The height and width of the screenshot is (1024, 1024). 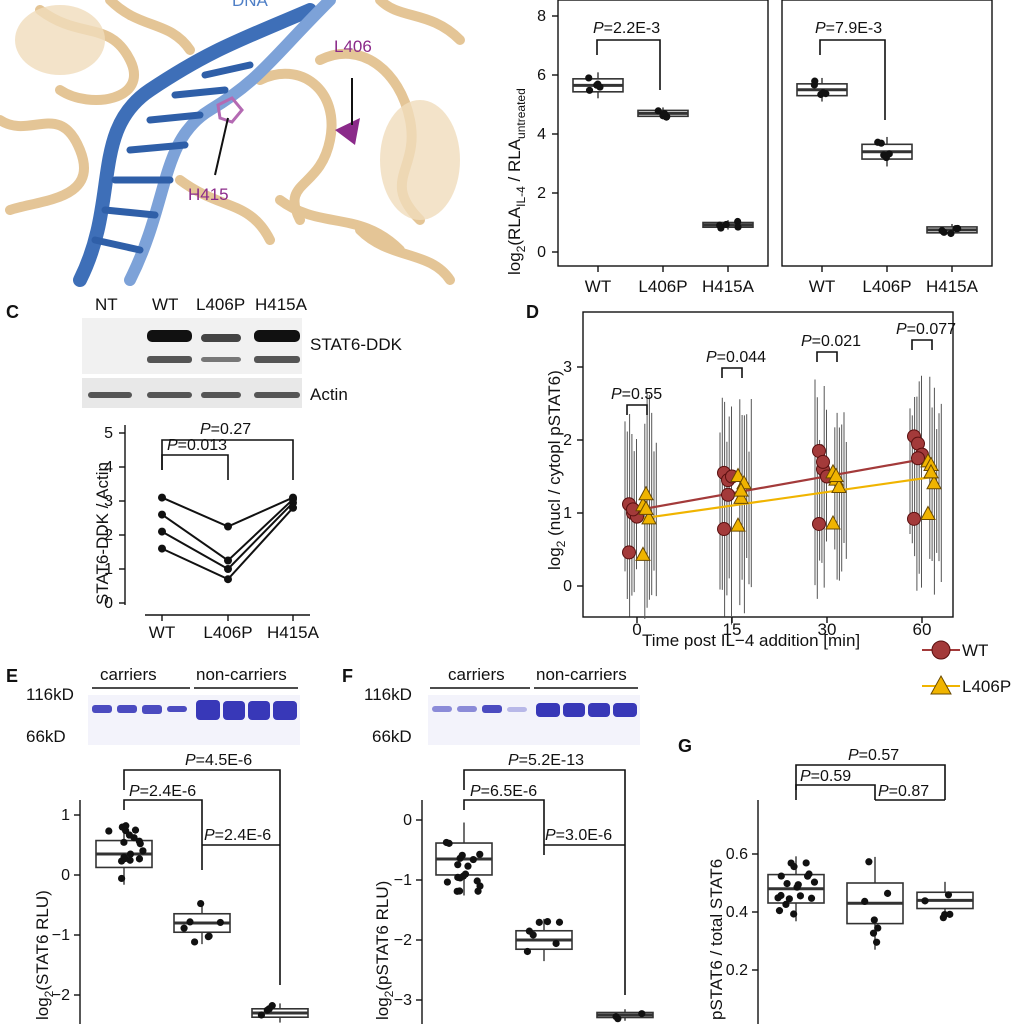 I want to click on panel-b-ytick-label: 2, so click(x=541, y=193).